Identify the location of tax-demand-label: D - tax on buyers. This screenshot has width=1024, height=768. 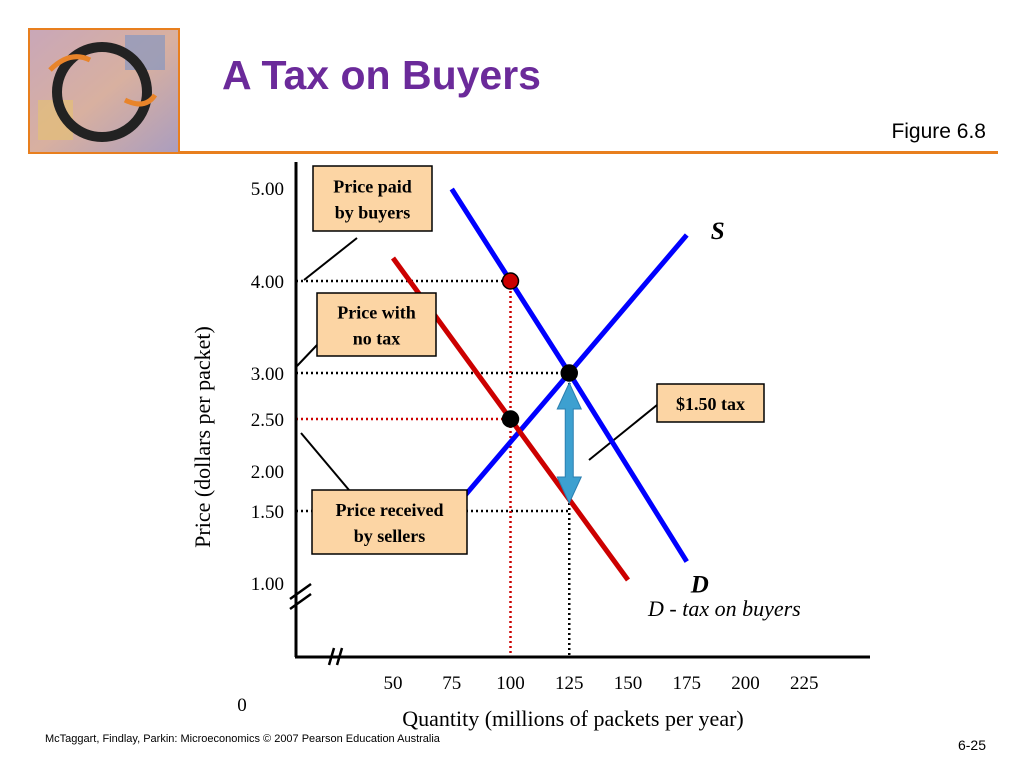
(724, 608).